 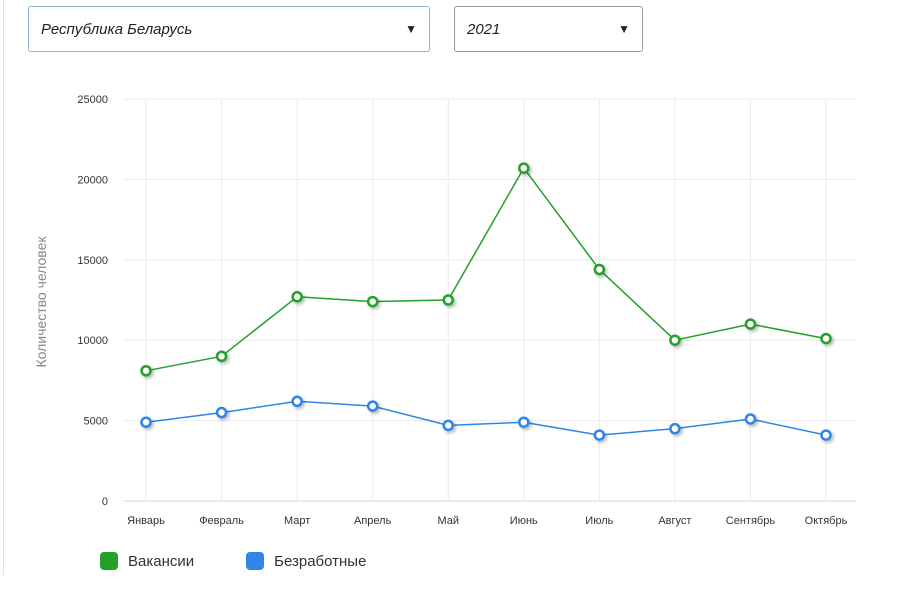 I want to click on x-tick-label: Июль, so click(x=599, y=521).